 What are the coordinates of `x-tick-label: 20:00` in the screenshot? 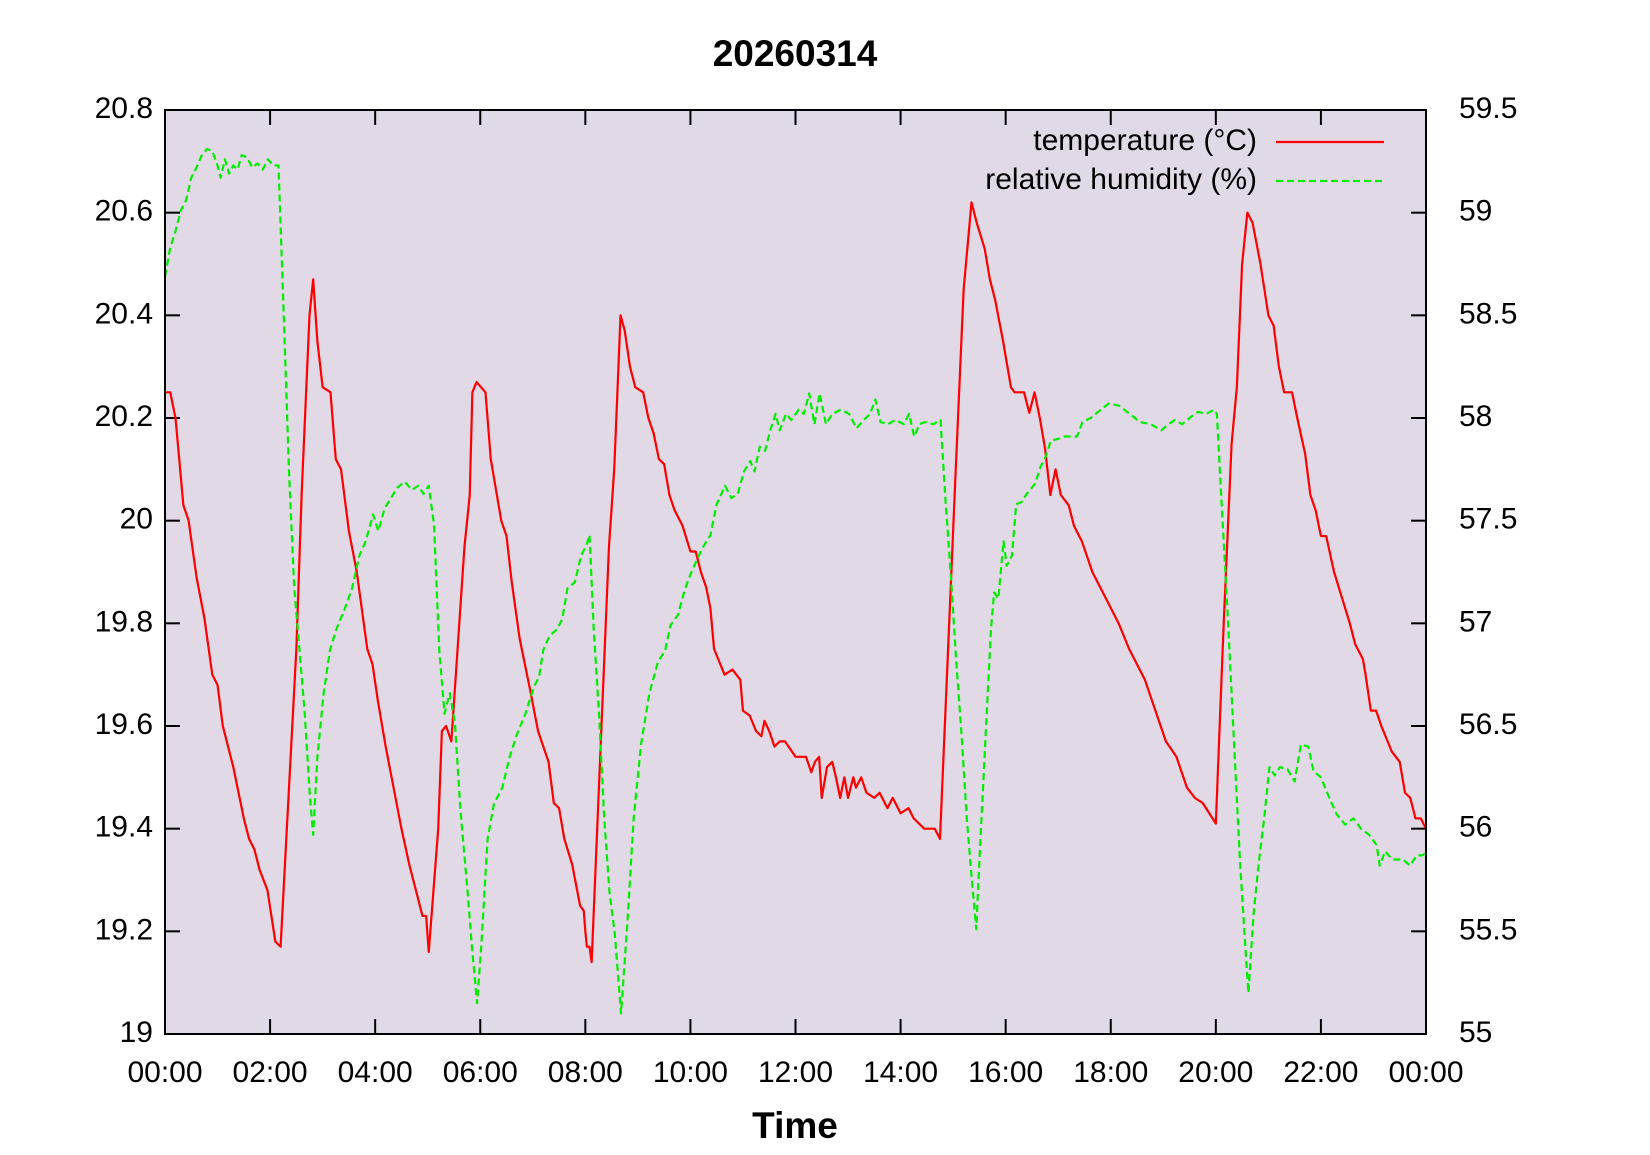 It's located at (1215, 1072).